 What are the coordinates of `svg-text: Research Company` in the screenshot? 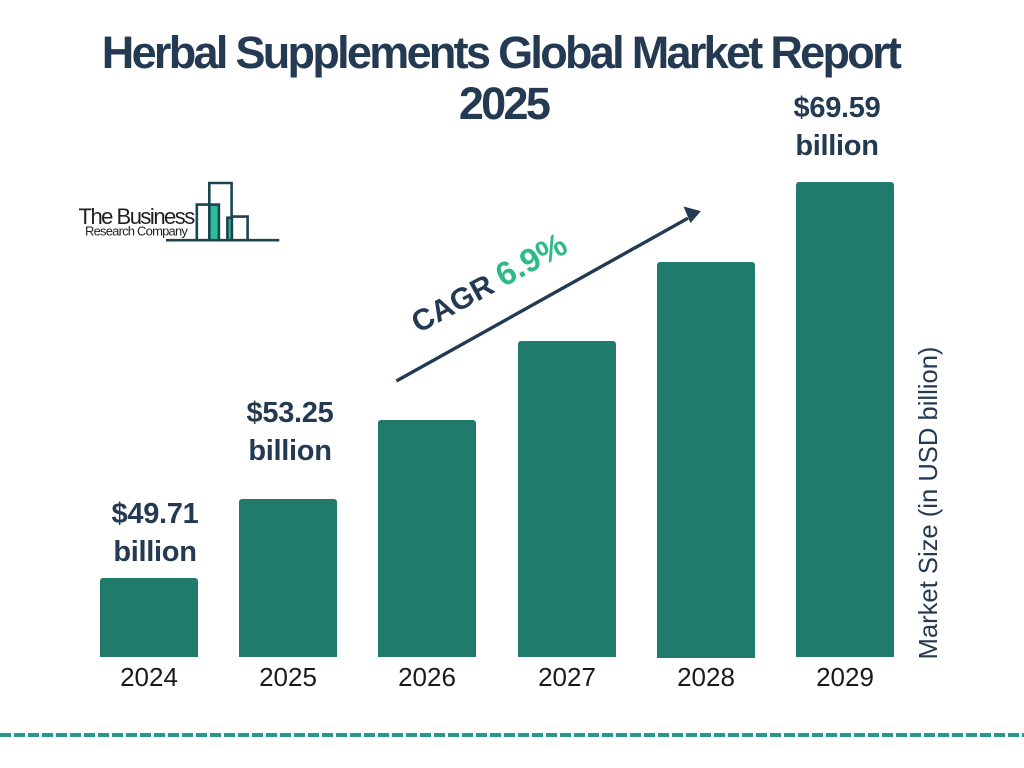 It's located at (136, 231).